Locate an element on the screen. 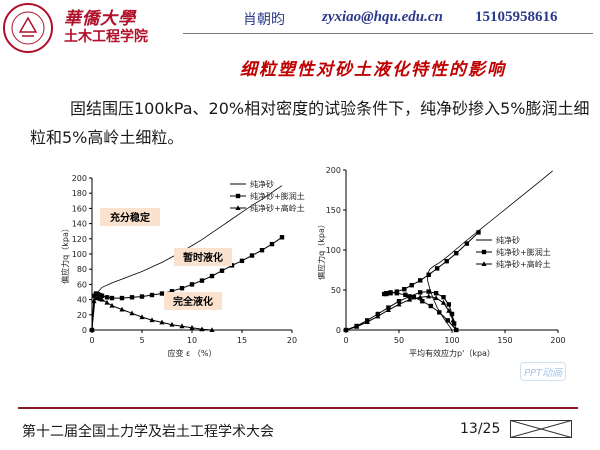  y-tick-label: 150 is located at coordinates (333, 210).